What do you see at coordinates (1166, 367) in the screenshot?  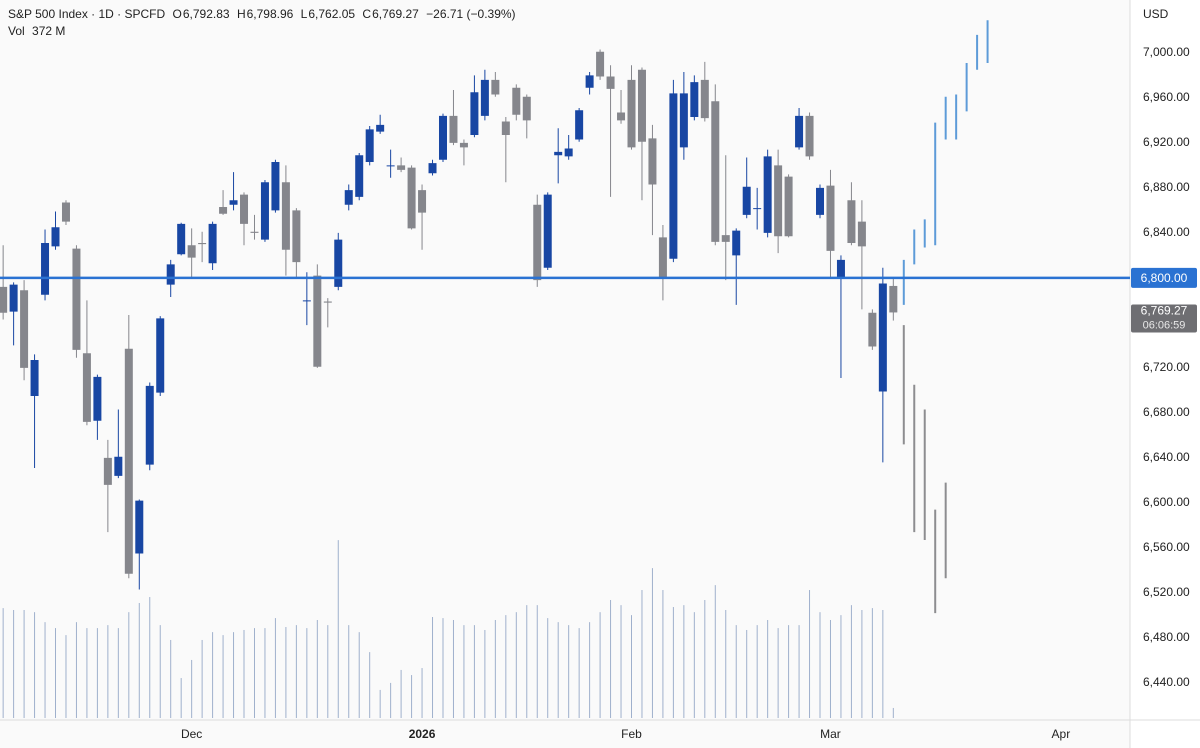 I see `y-tick-label: 6,720.00` at bounding box center [1166, 367].